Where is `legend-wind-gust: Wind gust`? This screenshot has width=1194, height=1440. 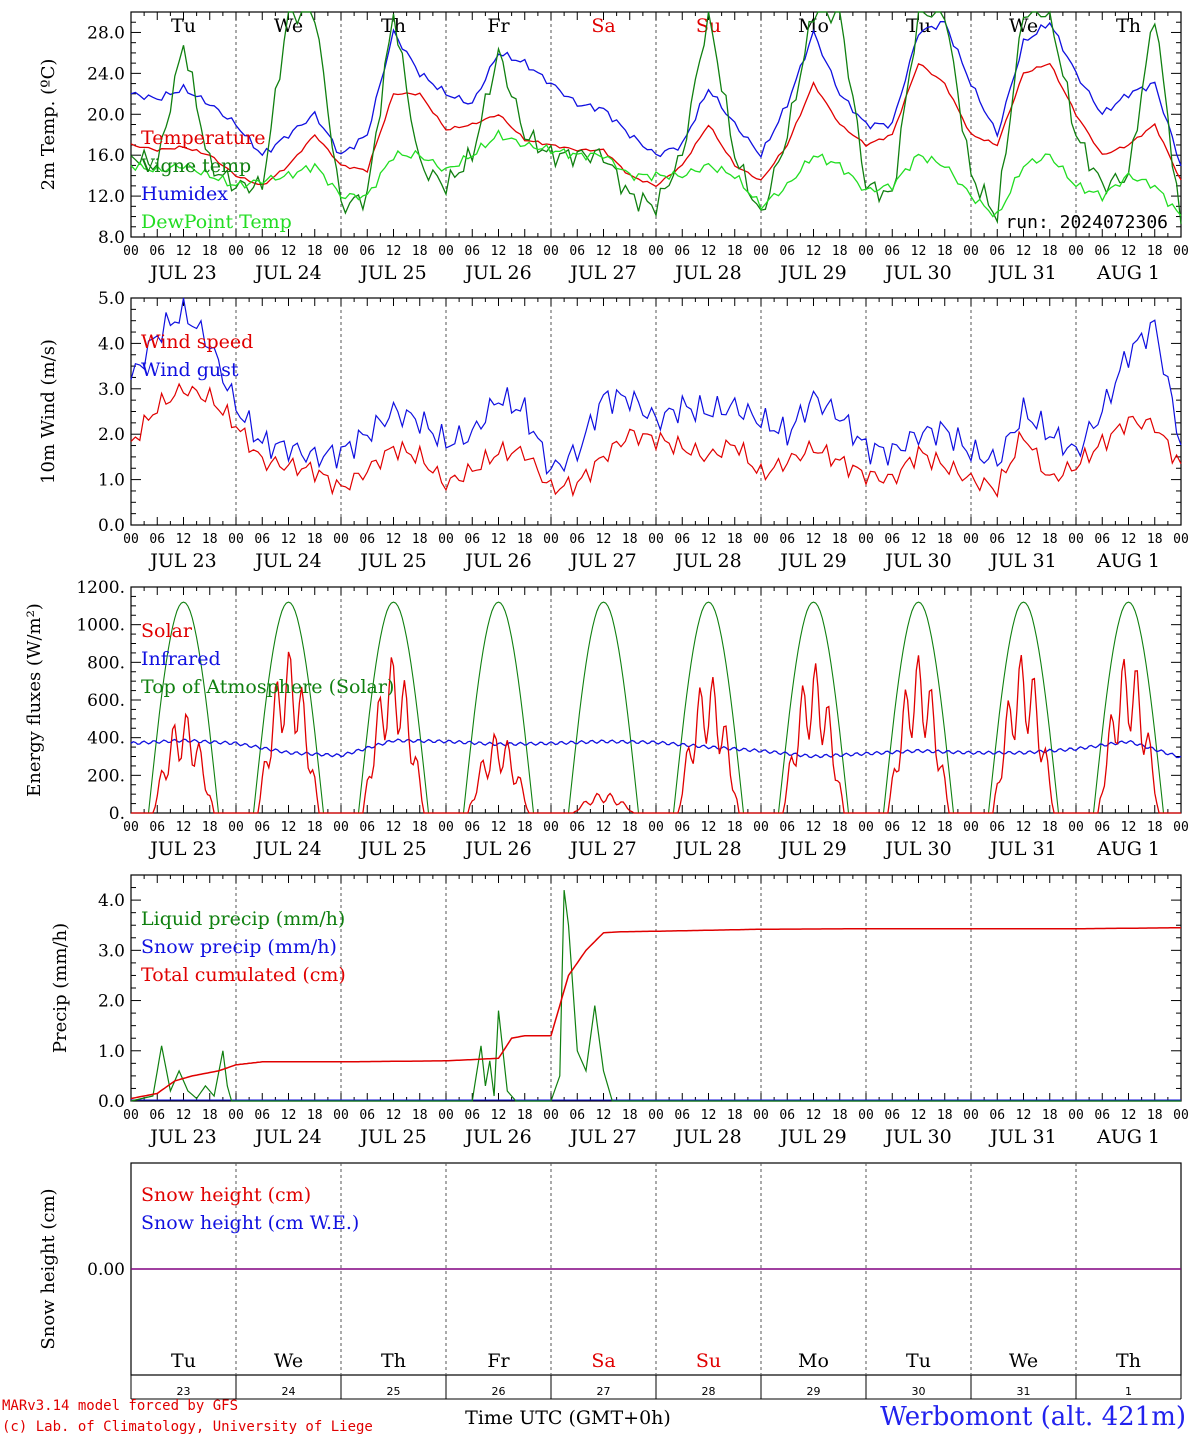
legend-wind-gust: Wind gust is located at coordinates (190, 370).